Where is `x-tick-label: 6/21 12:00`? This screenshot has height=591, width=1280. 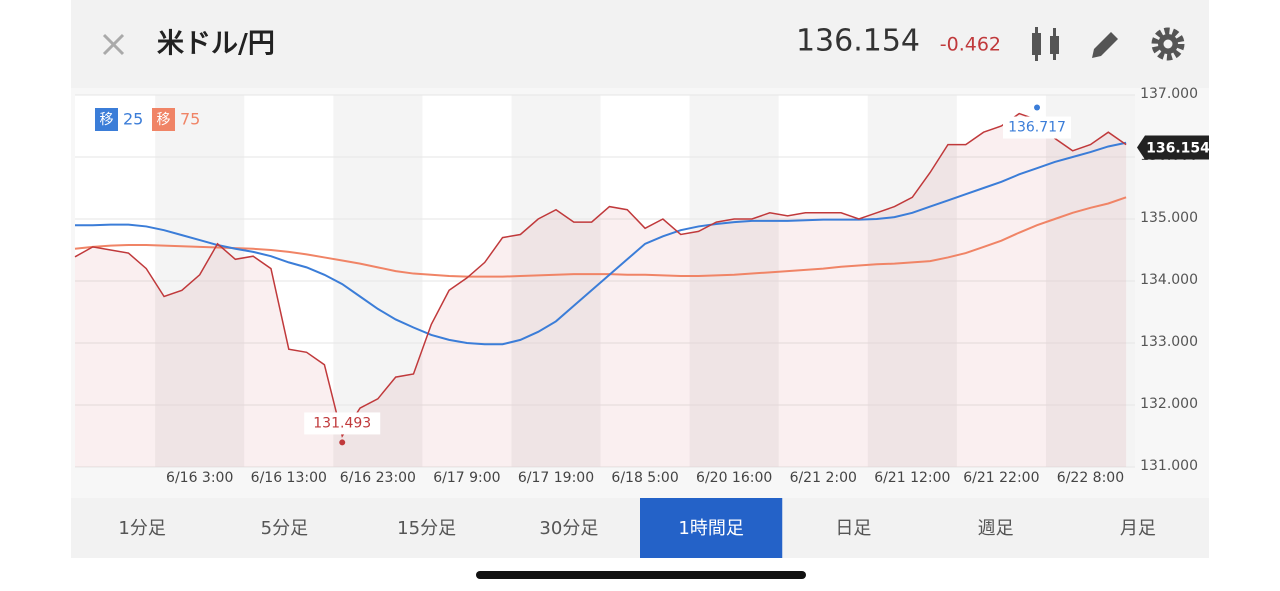
x-tick-label: 6/21 12:00 is located at coordinates (912, 478).